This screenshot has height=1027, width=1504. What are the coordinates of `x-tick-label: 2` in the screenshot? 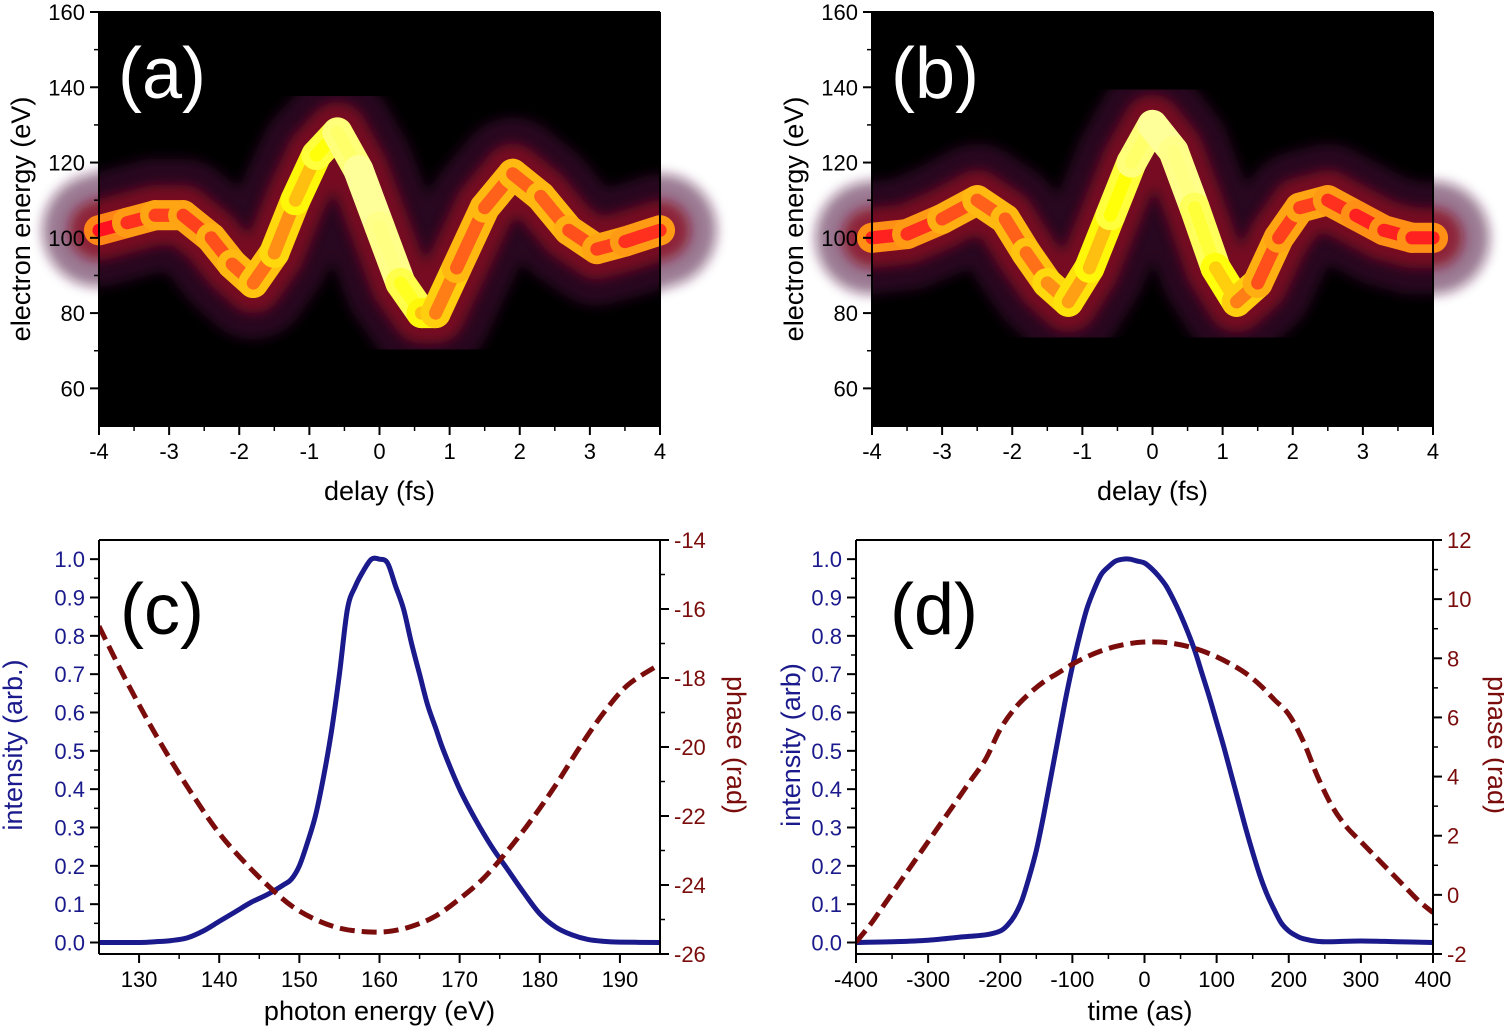 It's located at (1293, 451).